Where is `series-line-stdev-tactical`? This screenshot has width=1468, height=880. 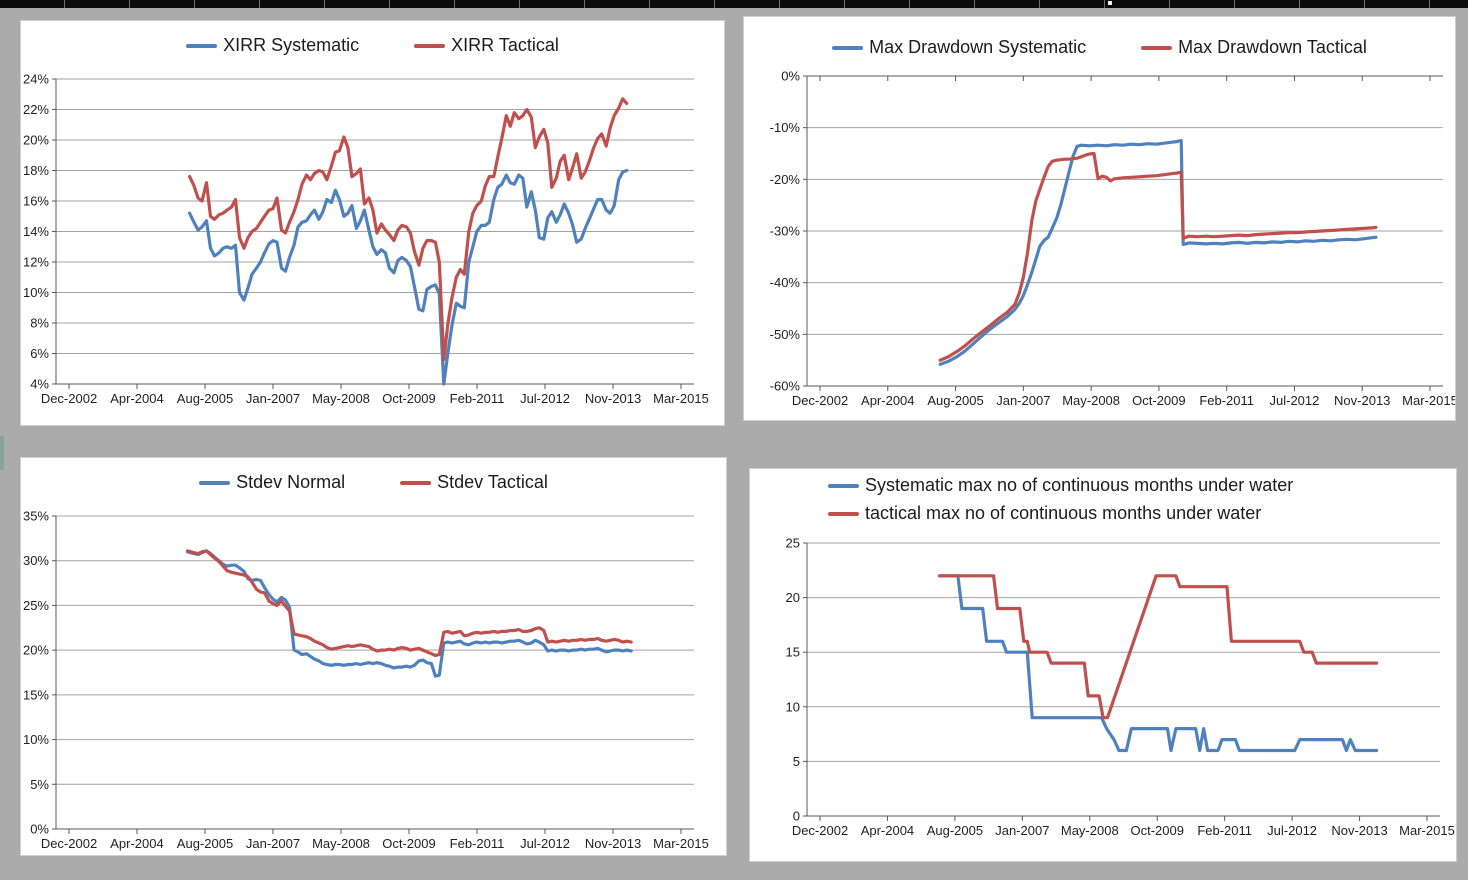 series-line-stdev-tactical is located at coordinates (409, 603).